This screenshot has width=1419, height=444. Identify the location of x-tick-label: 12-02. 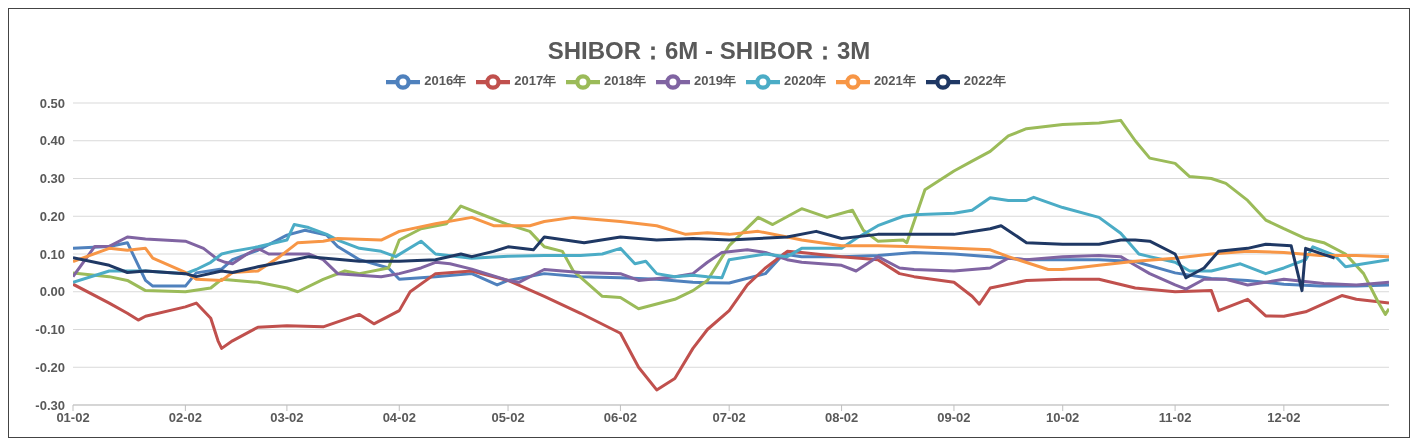
(1284, 418).